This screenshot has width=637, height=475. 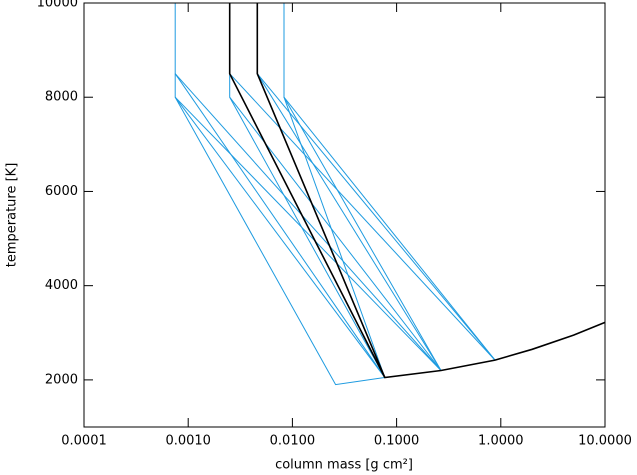 I want to click on x-tick-label: 0.0001, so click(x=84, y=441).